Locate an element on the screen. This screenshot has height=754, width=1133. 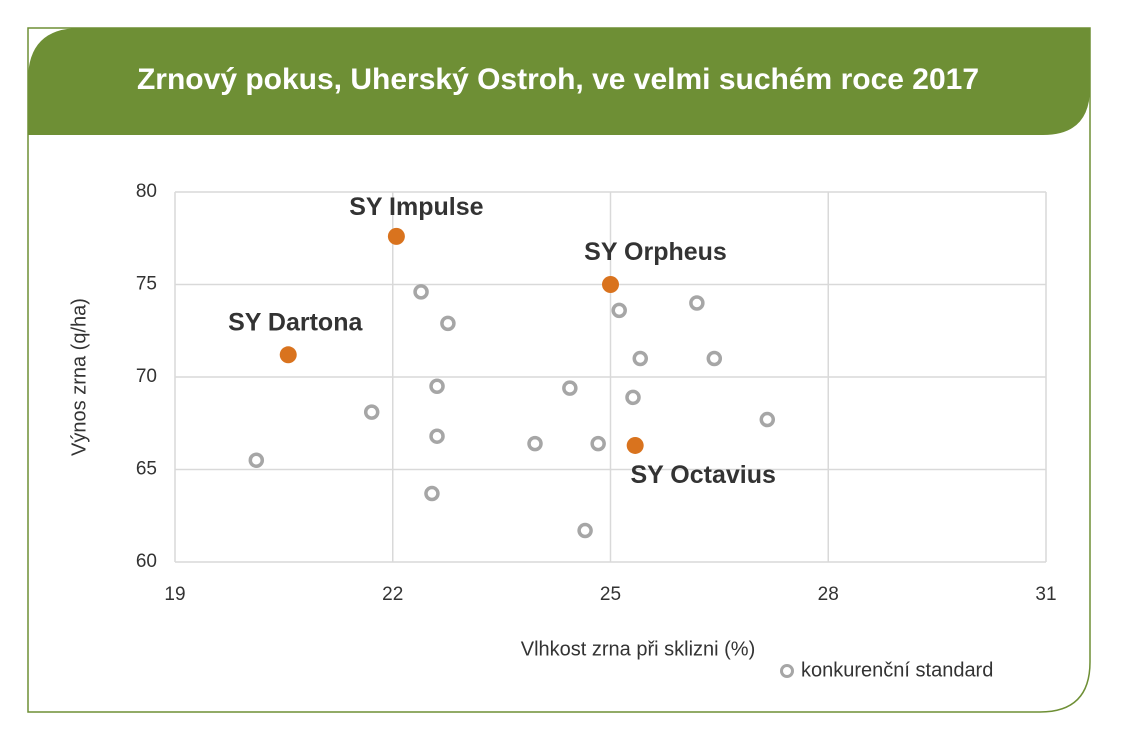
legend-marker is located at coordinates (787, 671).